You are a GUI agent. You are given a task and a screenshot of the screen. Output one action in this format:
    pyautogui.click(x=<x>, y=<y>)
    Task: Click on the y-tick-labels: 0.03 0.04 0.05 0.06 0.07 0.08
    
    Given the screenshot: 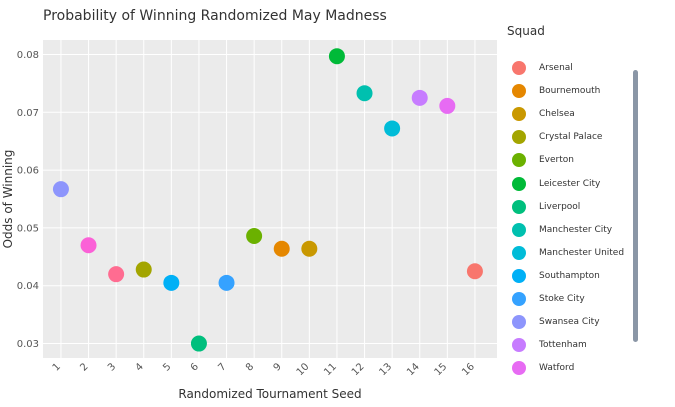 What is the action you would take?
    pyautogui.click(x=28, y=200)
    